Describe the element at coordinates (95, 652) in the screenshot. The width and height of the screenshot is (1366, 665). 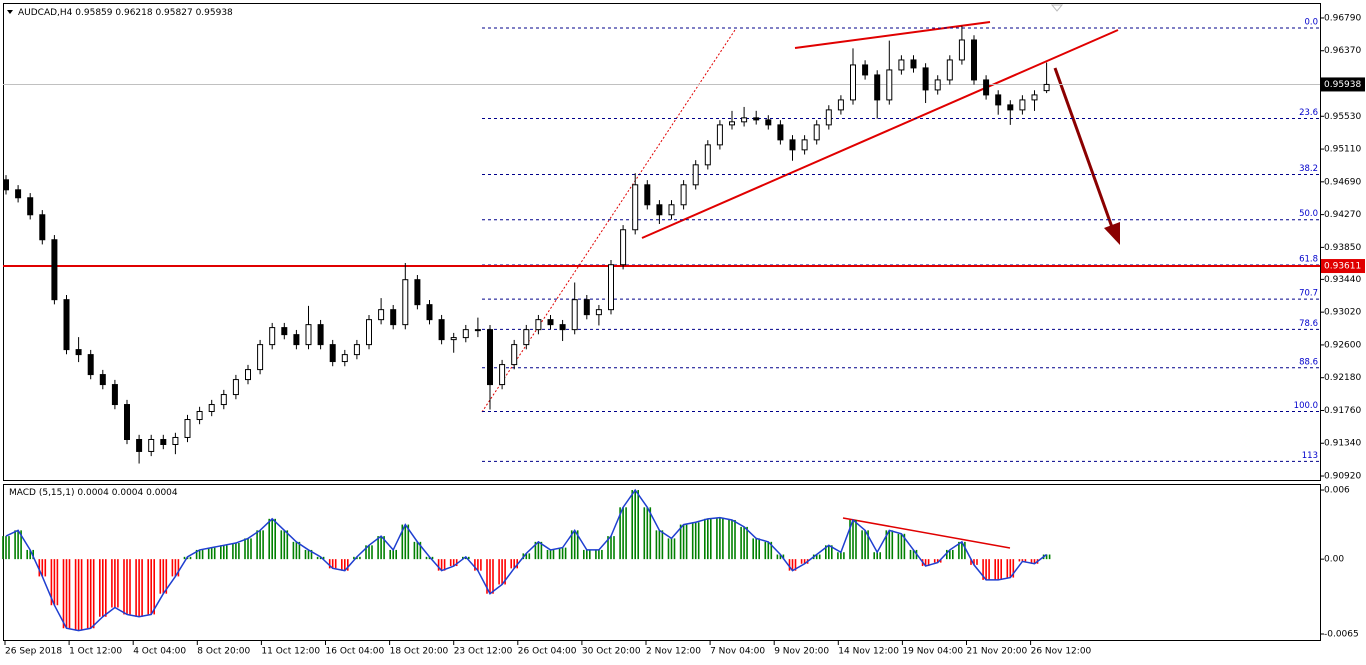
I see `x-tick-label: 1 Oct 12:00` at that location.